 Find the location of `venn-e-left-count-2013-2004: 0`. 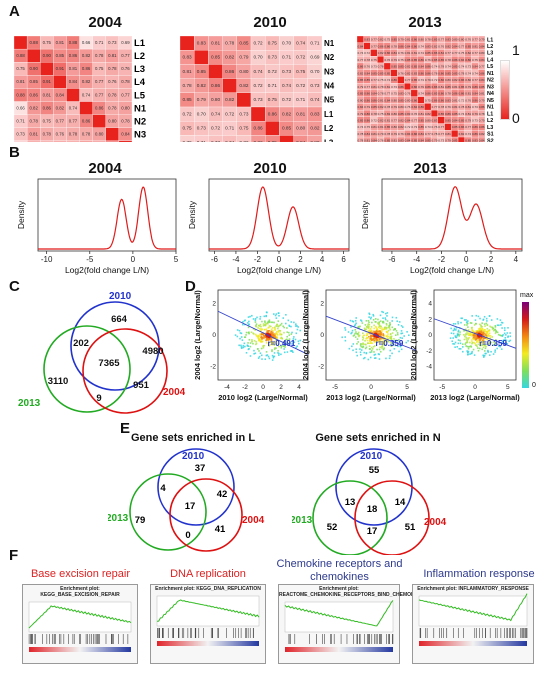

venn-e-left-count-2013-2004: 0 is located at coordinates (187, 535).